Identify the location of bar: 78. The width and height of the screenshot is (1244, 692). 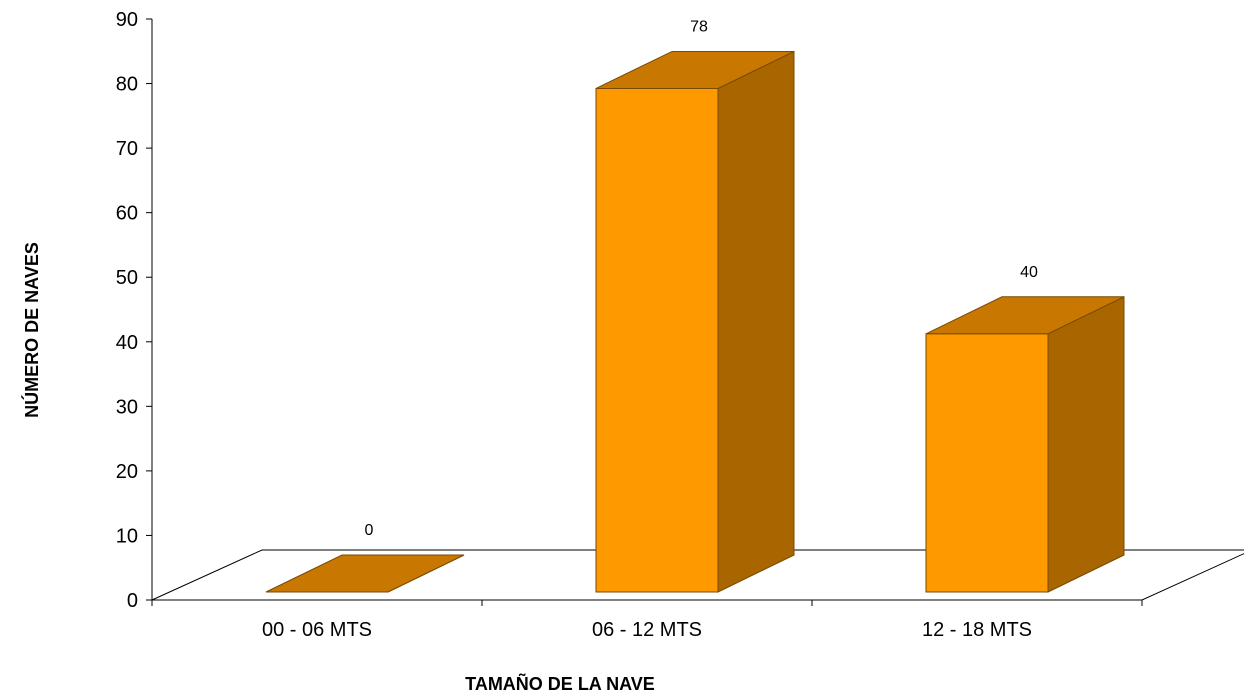
(695, 305).